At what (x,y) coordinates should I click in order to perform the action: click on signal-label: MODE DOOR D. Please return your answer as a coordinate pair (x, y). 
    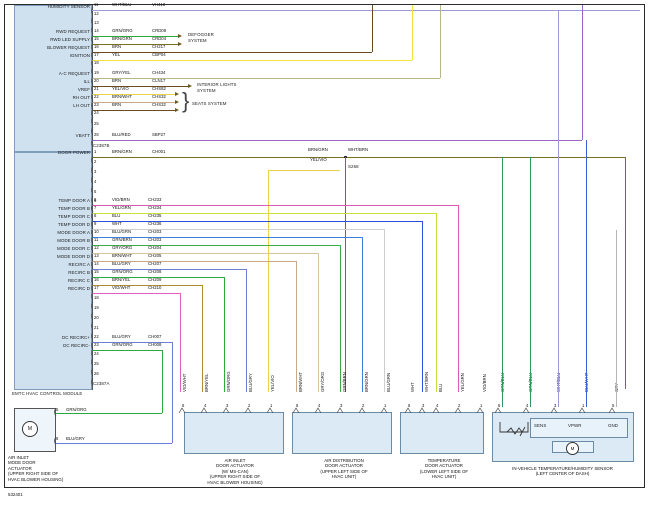
    Looking at the image, I should click on (73, 256).